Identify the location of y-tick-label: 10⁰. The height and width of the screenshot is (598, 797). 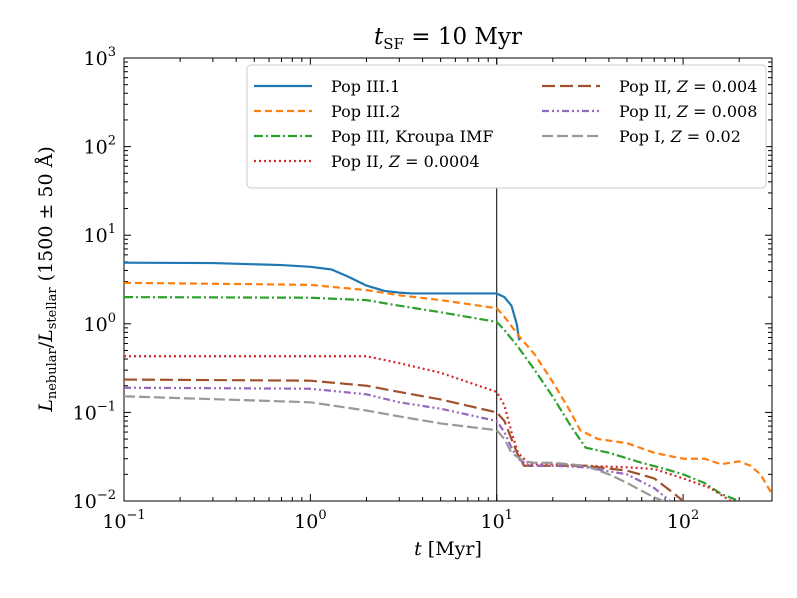
(100, 323).